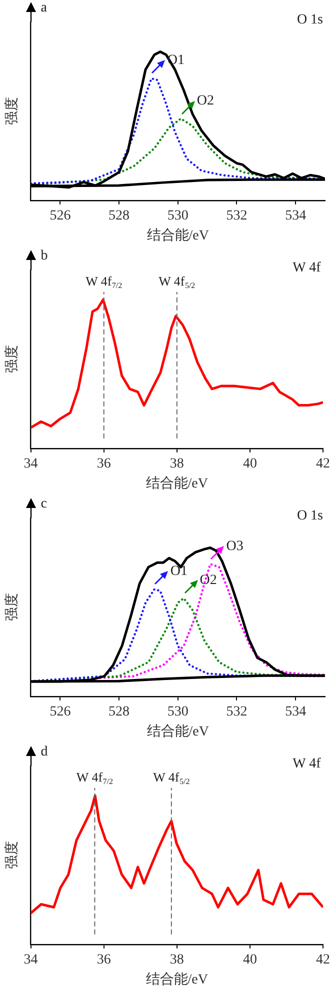  Describe the element at coordinates (44, 752) in the screenshot. I see `text: d` at that location.